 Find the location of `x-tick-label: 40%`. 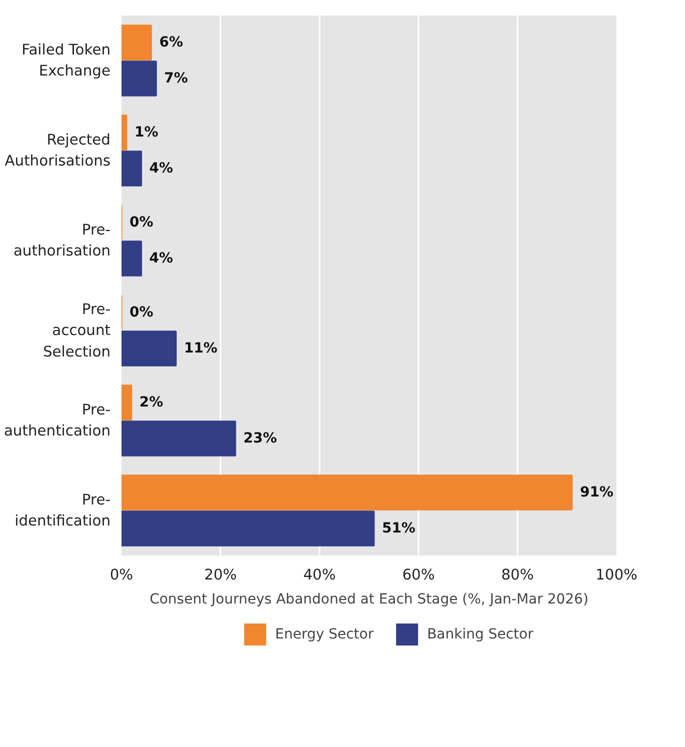

x-tick-label: 40% is located at coordinates (319, 575).